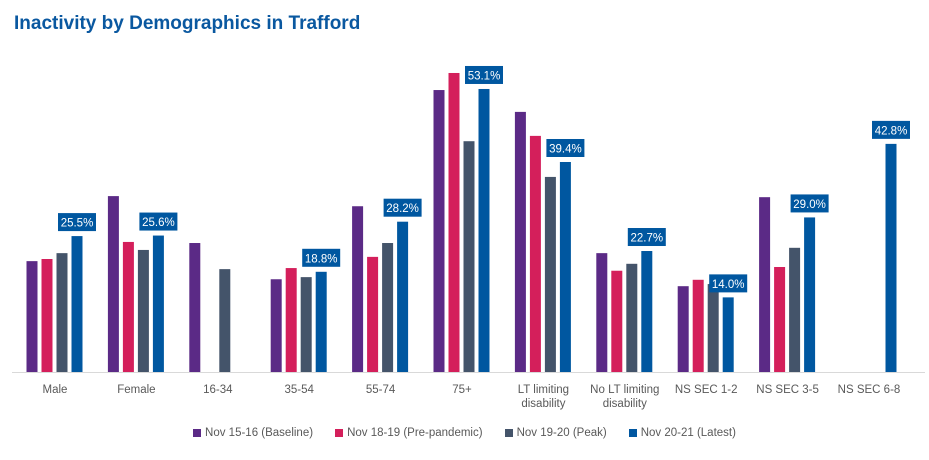  I want to click on legend-item: Nov 18-19 (Pre-pandemic), so click(409, 433).